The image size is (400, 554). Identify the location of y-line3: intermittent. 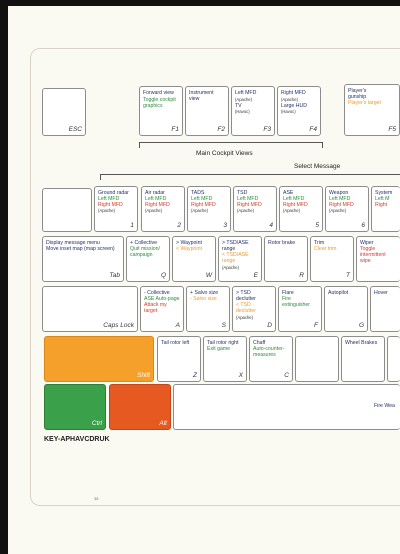
(373, 255).